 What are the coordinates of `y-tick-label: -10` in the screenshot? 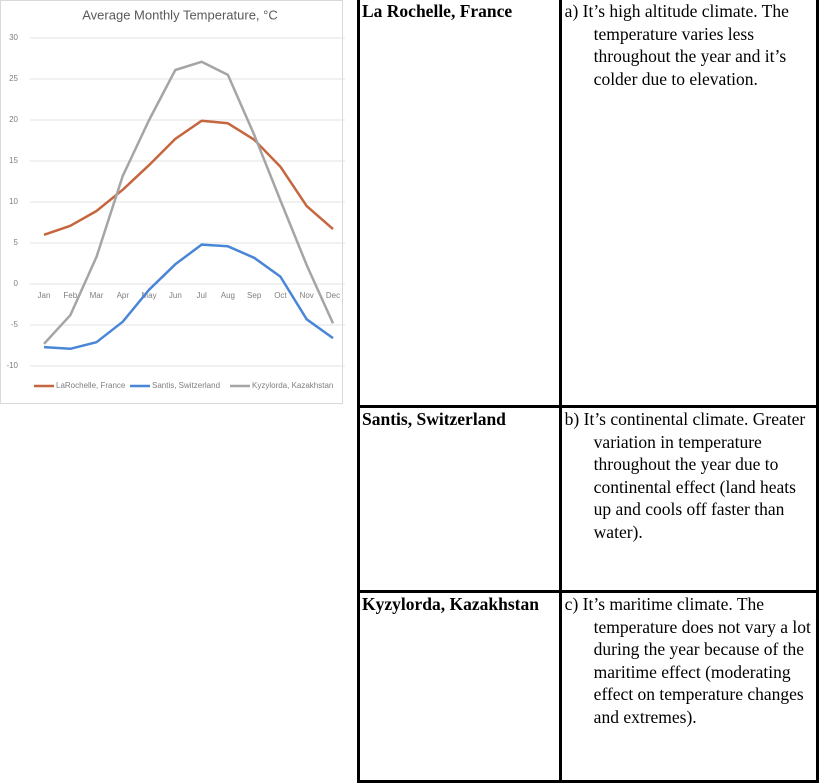 It's located at (12, 365).